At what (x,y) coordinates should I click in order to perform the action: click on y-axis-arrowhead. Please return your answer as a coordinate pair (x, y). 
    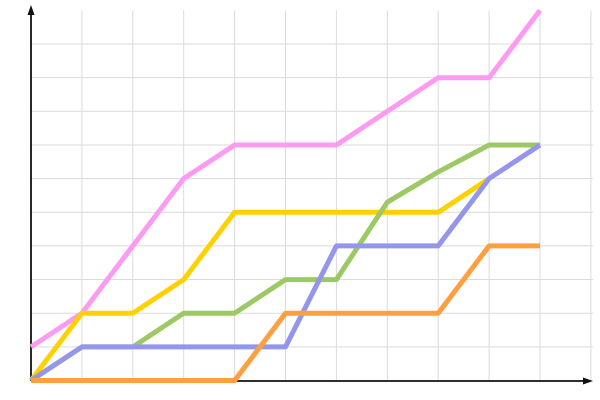
    Looking at the image, I should click on (31, 10).